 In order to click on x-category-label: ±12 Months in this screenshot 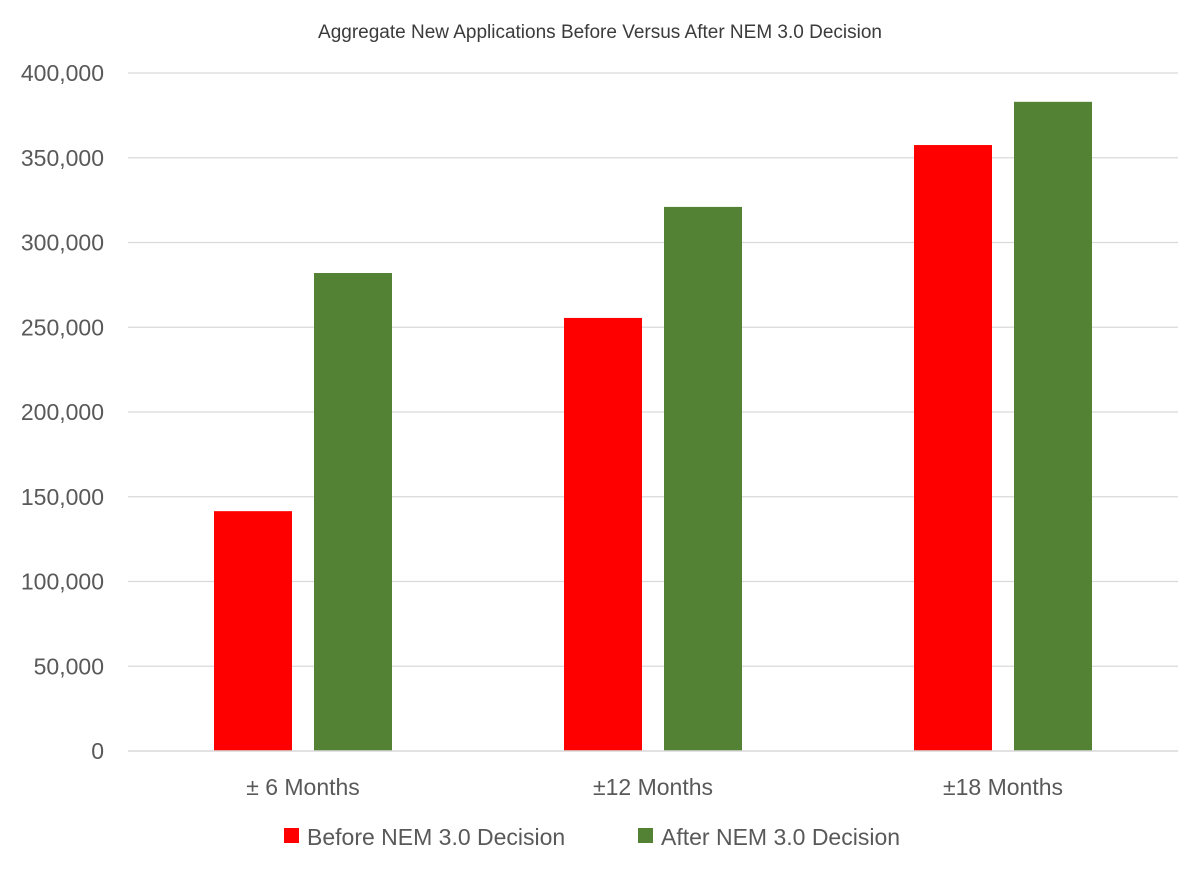, I will do `click(653, 787)`.